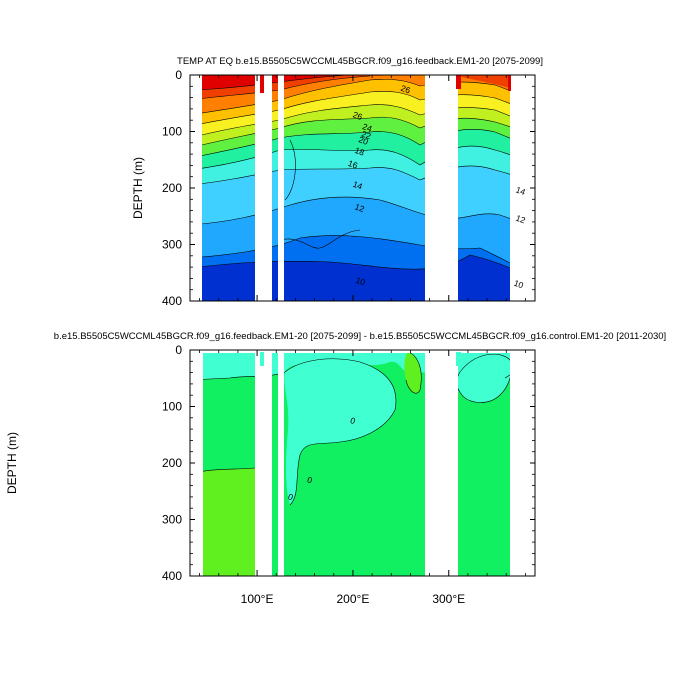  I want to click on panel1-ylabel: DEPTH (m), so click(138, 188).